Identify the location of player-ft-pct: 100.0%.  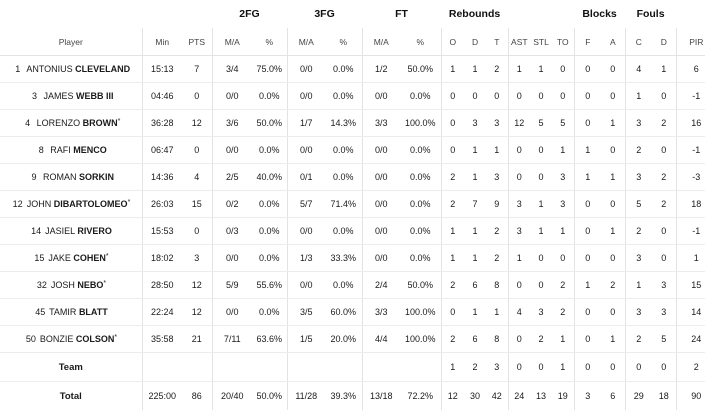
(421, 123).